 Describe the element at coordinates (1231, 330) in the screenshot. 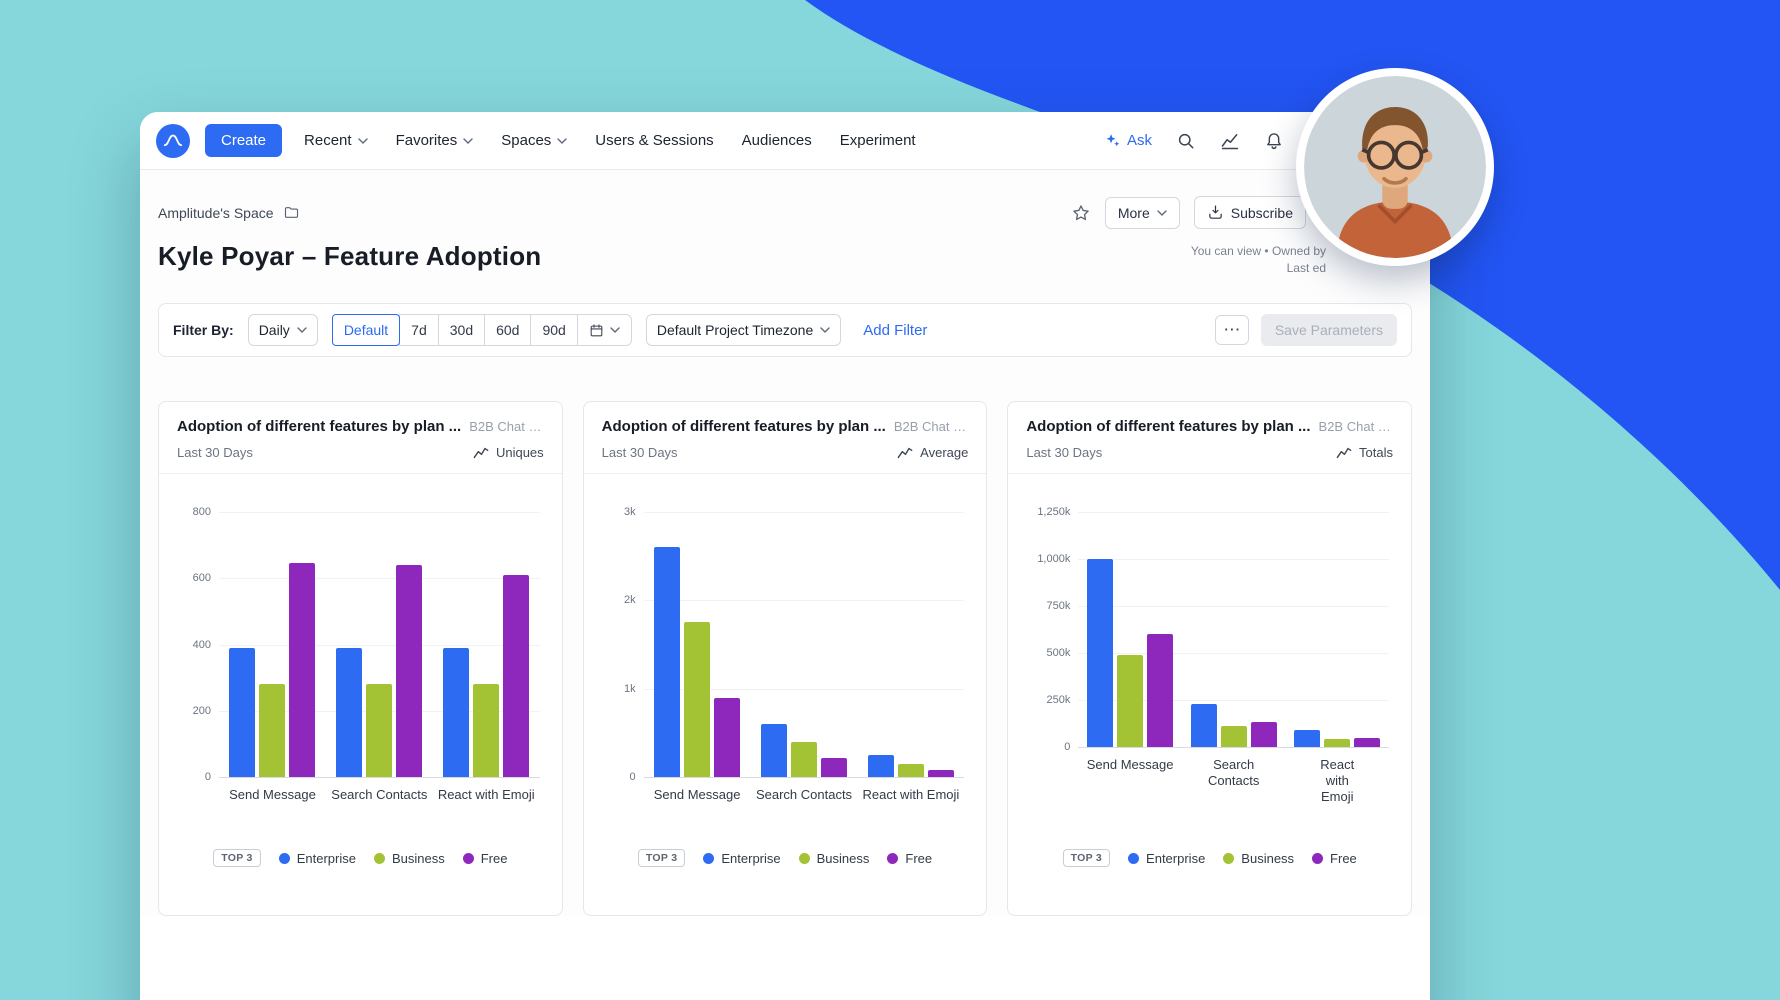

I see `filter-more-options-button: ⋯` at that location.